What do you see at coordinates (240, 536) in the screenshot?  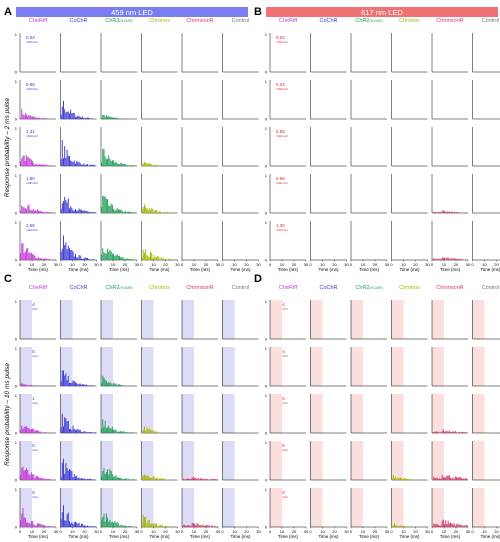 I see `x-axis-label: Time (ms)` at bounding box center [240, 536].